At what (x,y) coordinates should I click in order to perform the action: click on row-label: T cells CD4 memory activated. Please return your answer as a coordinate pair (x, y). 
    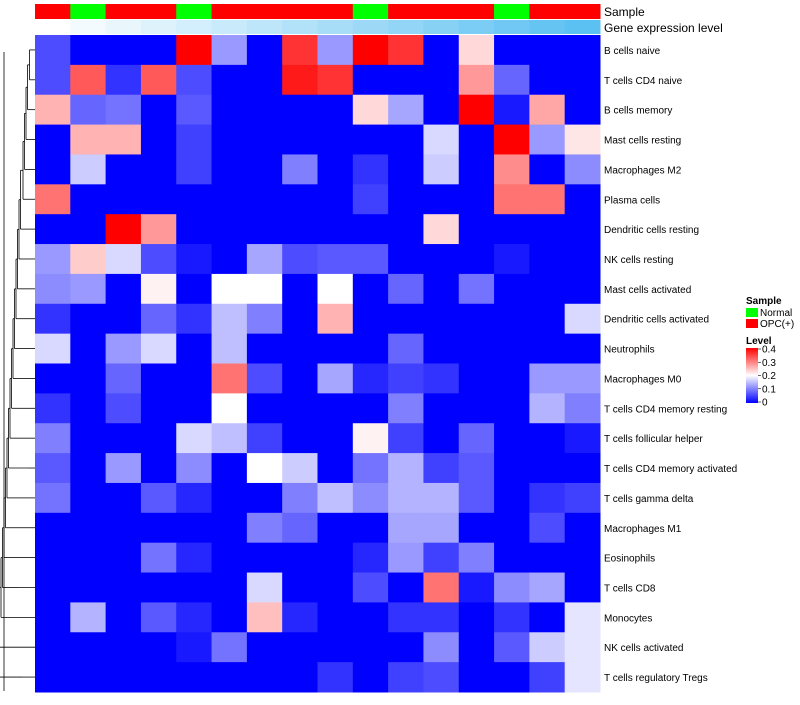
    Looking at the image, I should click on (670, 469).